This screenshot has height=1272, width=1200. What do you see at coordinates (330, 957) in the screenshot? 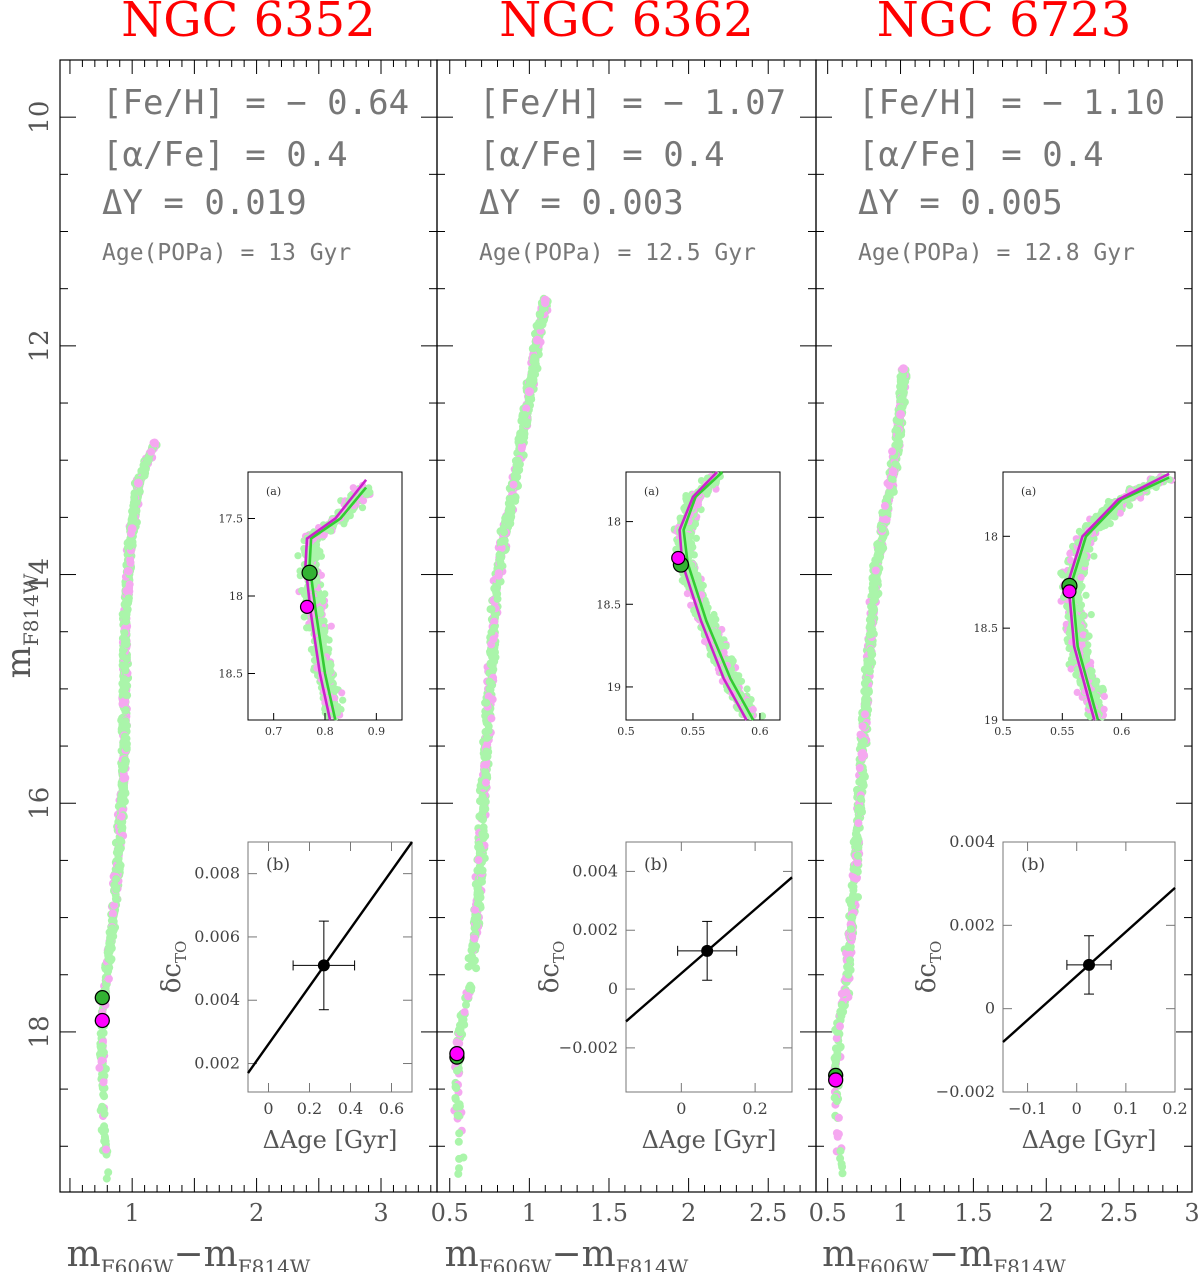
I see `fit-line` at bounding box center [330, 957].